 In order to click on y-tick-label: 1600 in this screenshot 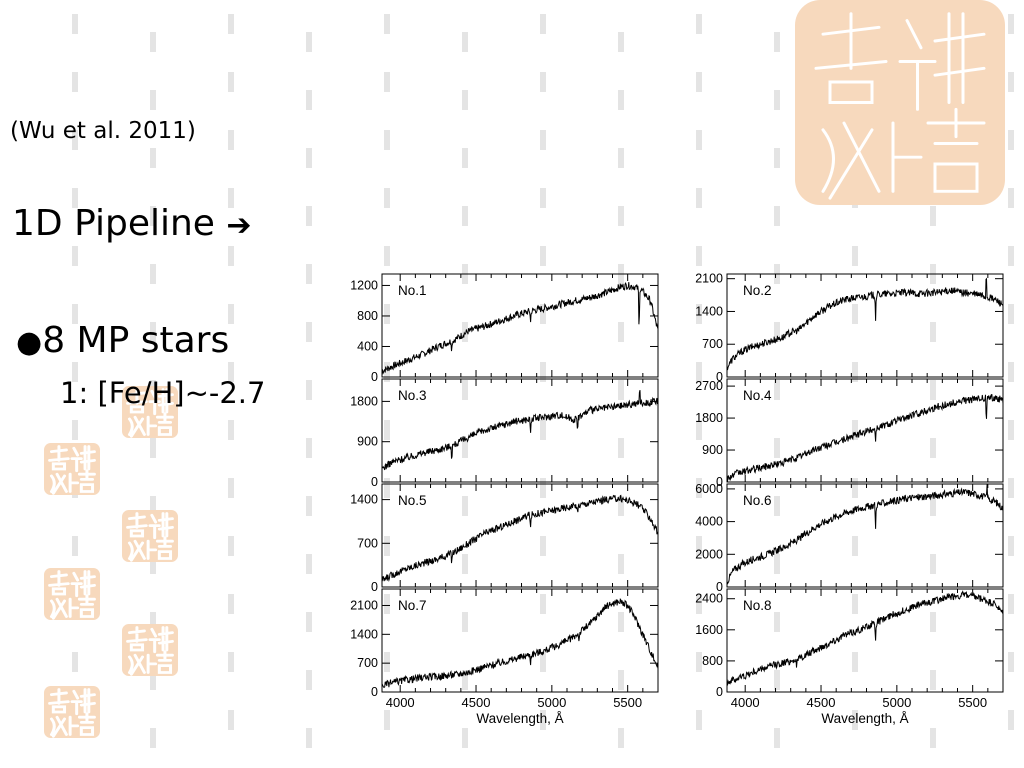, I will do `click(709, 630)`.